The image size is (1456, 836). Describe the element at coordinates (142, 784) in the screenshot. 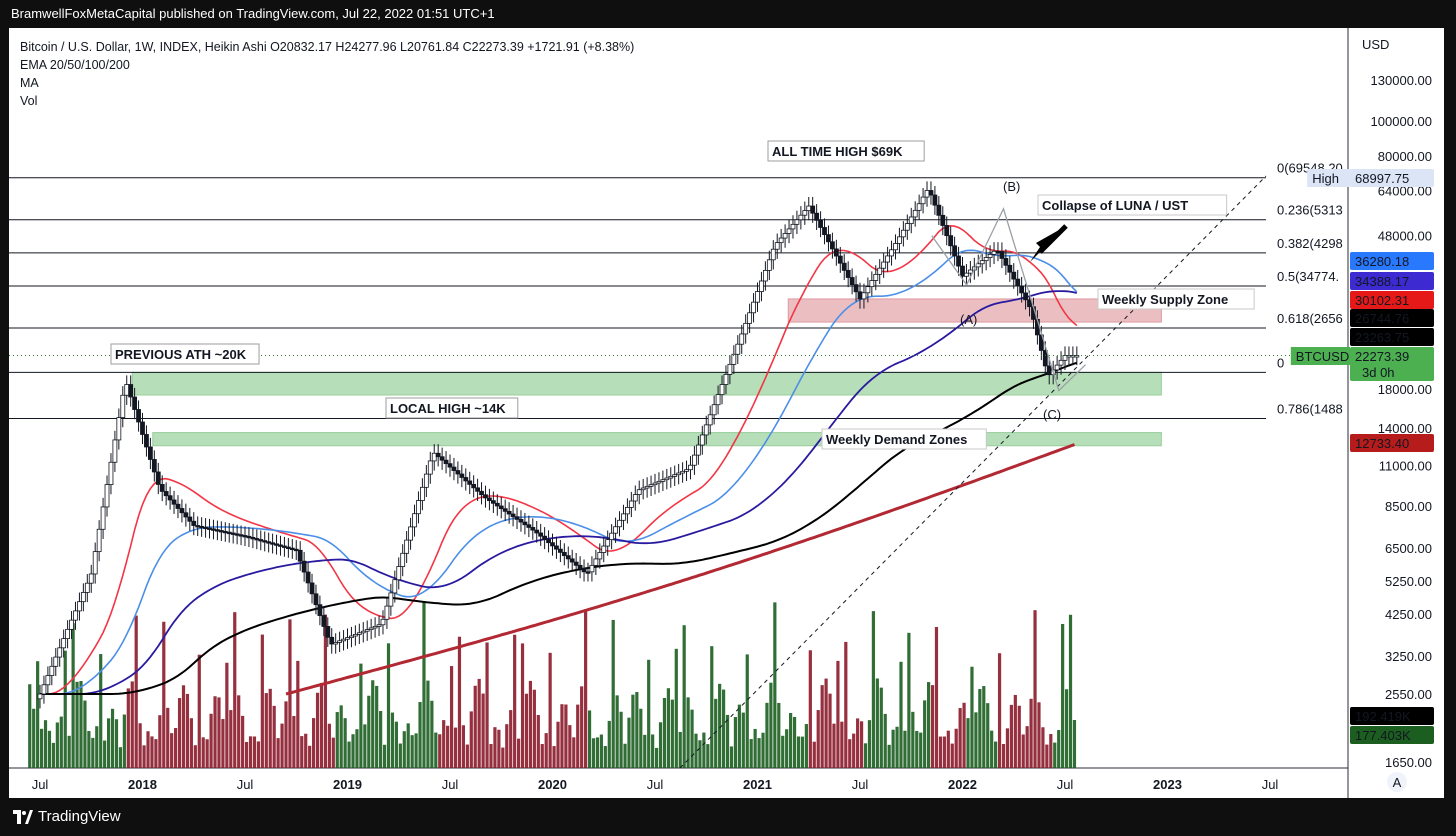

I see `x-tick-label: 2018` at that location.